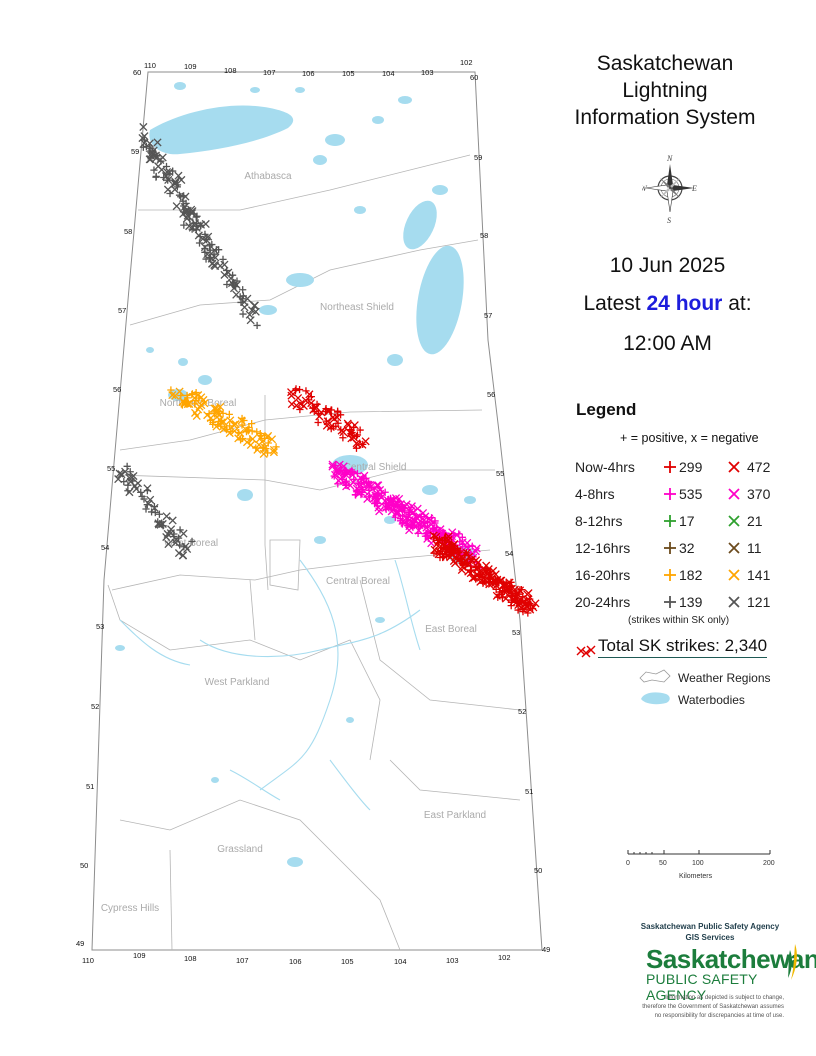 The width and height of the screenshot is (816, 1056). Describe the element at coordinates (731, 959) in the screenshot. I see `logo-saskatchewan: Saskatchewan` at that location.